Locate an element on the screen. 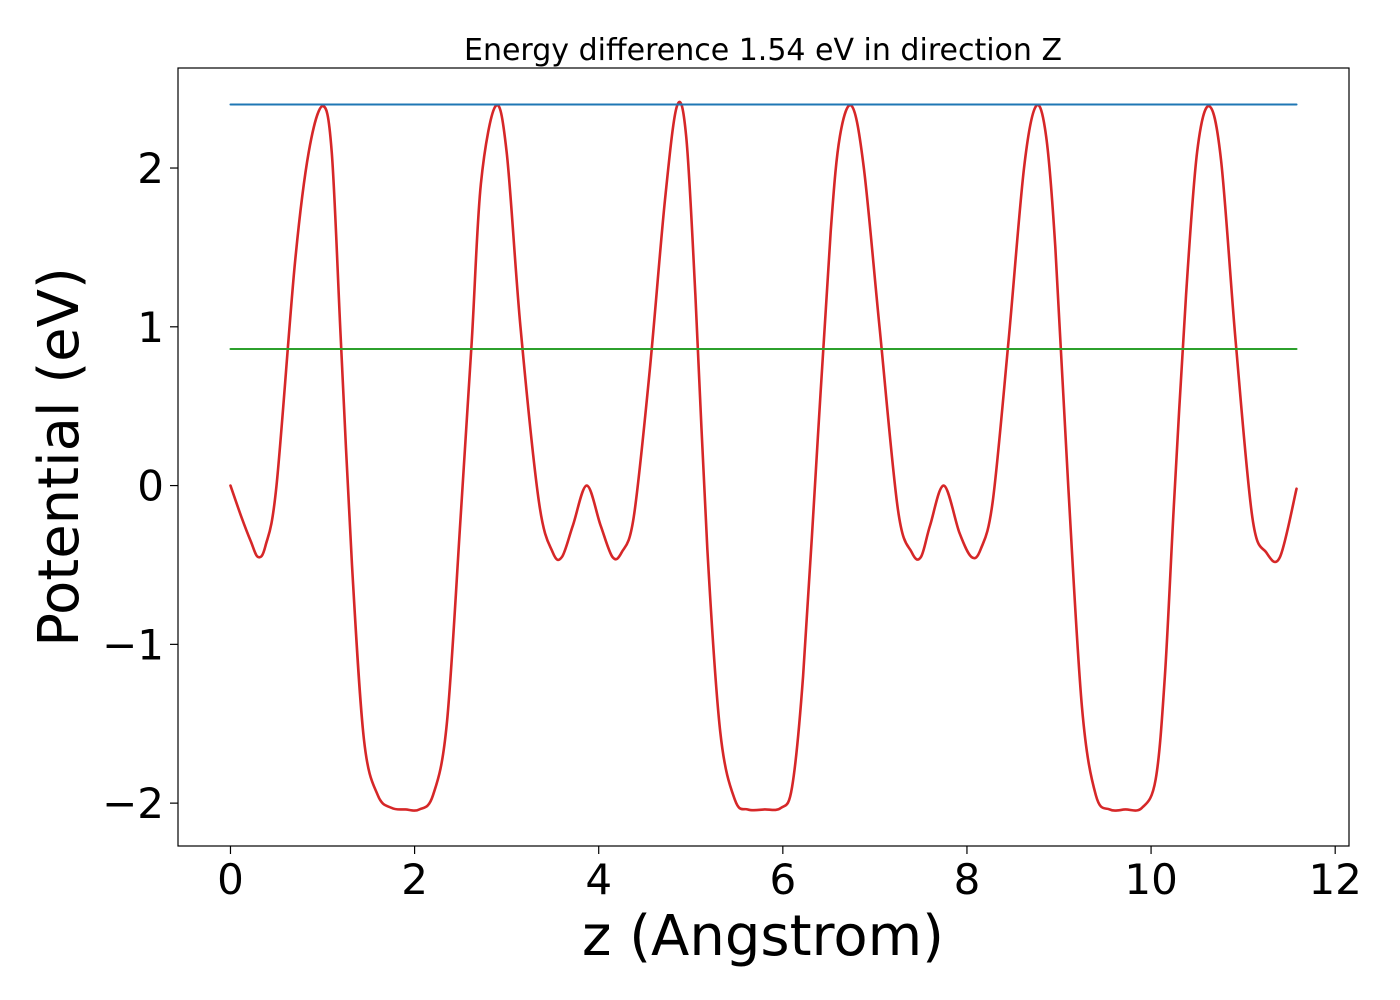 The image size is (1400, 1000). x-tick-label-0: 0 is located at coordinates (230, 879).